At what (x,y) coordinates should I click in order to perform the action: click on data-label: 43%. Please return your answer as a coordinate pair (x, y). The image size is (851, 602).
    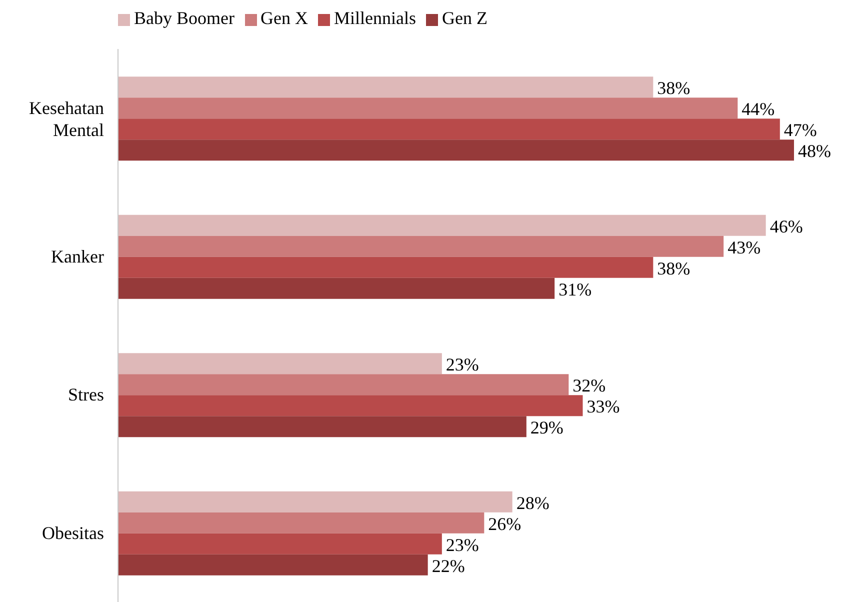
    Looking at the image, I should click on (744, 247).